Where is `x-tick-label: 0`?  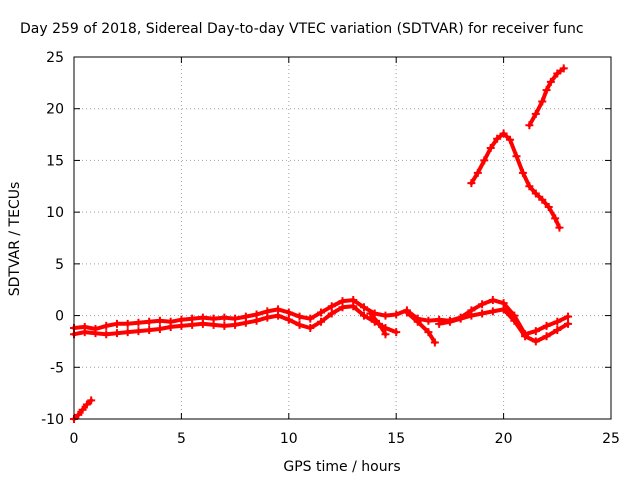 x-tick-label: 0 is located at coordinates (74, 439).